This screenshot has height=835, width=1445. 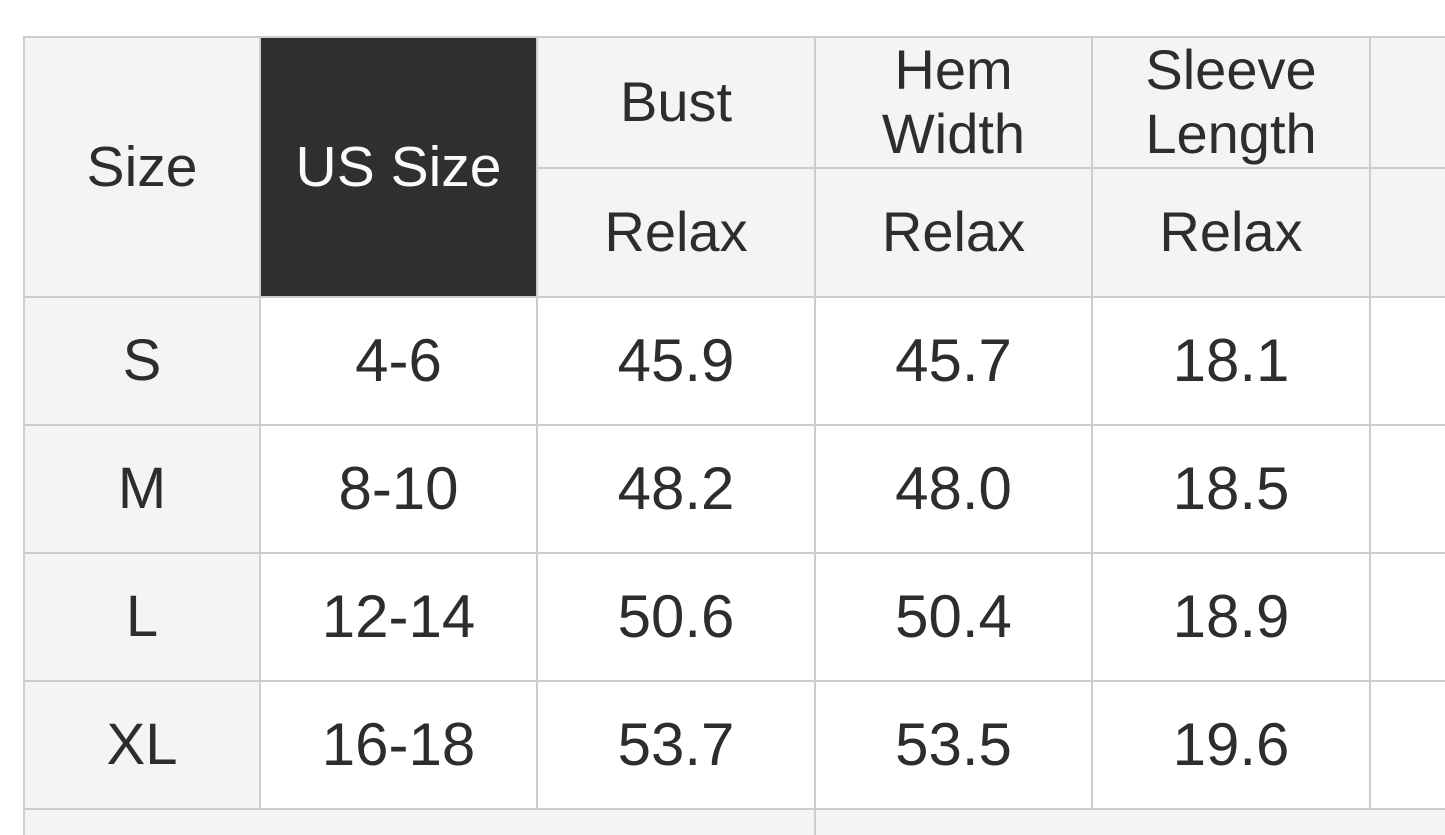 What do you see at coordinates (953, 488) in the screenshot?
I see `hem-width-cell: 48.0` at bounding box center [953, 488].